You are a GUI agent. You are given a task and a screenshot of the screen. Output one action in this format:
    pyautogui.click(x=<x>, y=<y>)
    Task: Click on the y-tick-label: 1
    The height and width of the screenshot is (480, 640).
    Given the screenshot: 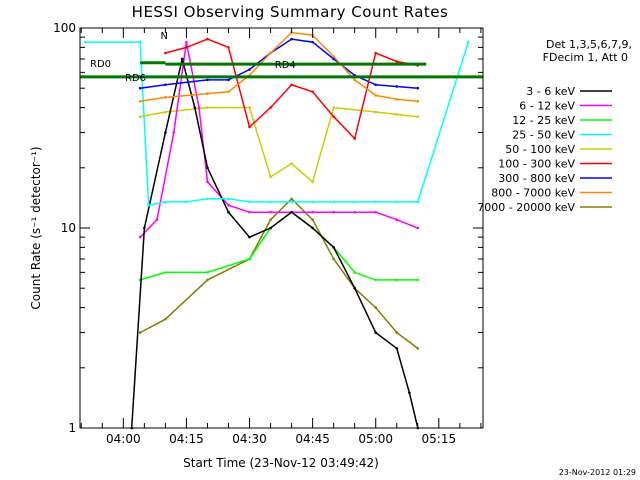 What is the action you would take?
    pyautogui.click(x=72, y=428)
    